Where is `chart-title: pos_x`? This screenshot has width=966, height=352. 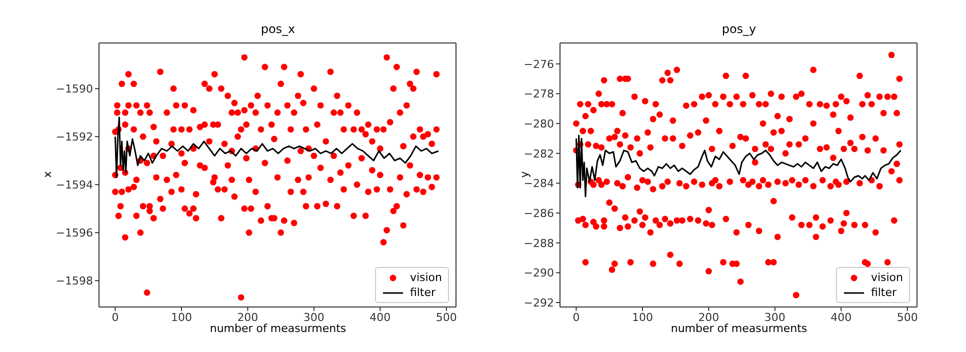 chart-title: pos_x is located at coordinates (278, 29).